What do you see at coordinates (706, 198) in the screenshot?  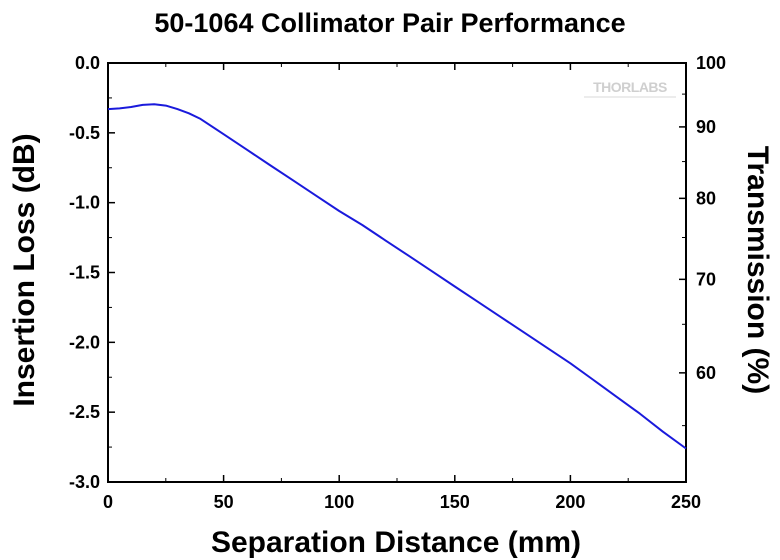 I see `y2-tick-label: 80` at bounding box center [706, 198].